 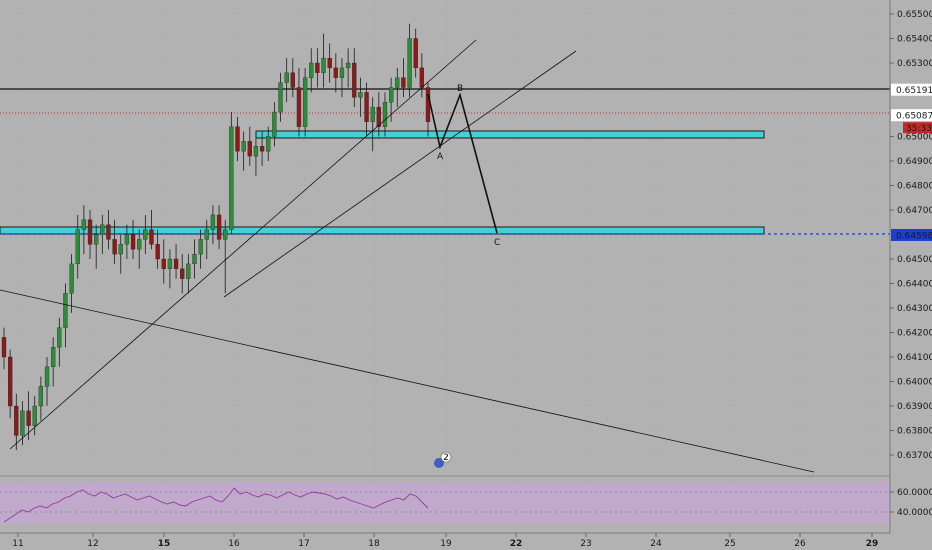 I want to click on time-tick-label: 15, so click(x=164, y=544).